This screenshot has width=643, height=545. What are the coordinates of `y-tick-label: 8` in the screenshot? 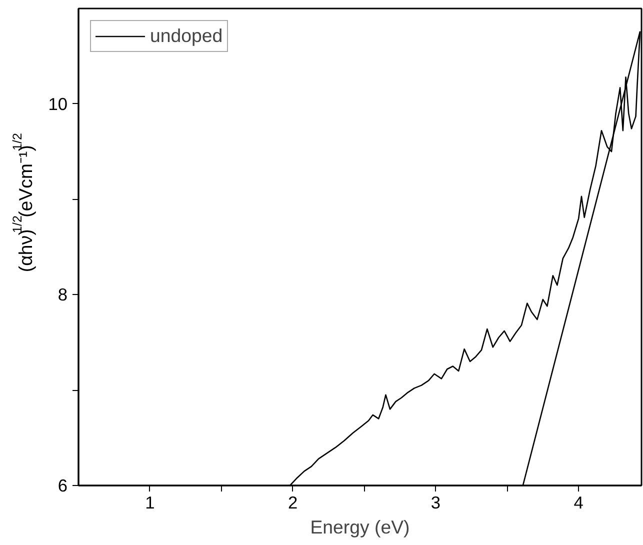 It's located at (63, 294).